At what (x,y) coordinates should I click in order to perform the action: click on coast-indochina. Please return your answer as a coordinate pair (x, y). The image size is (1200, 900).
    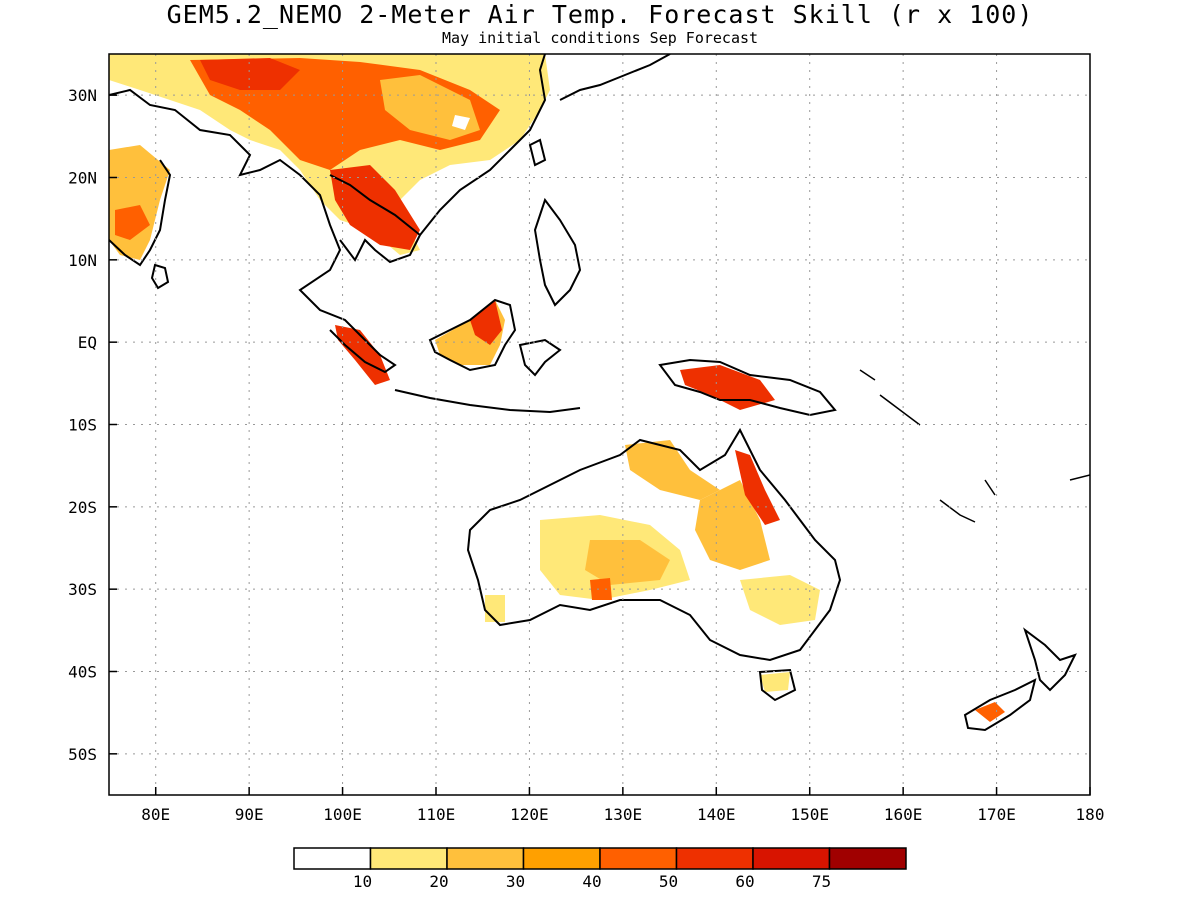
    Looking at the image, I should click on (375, 219).